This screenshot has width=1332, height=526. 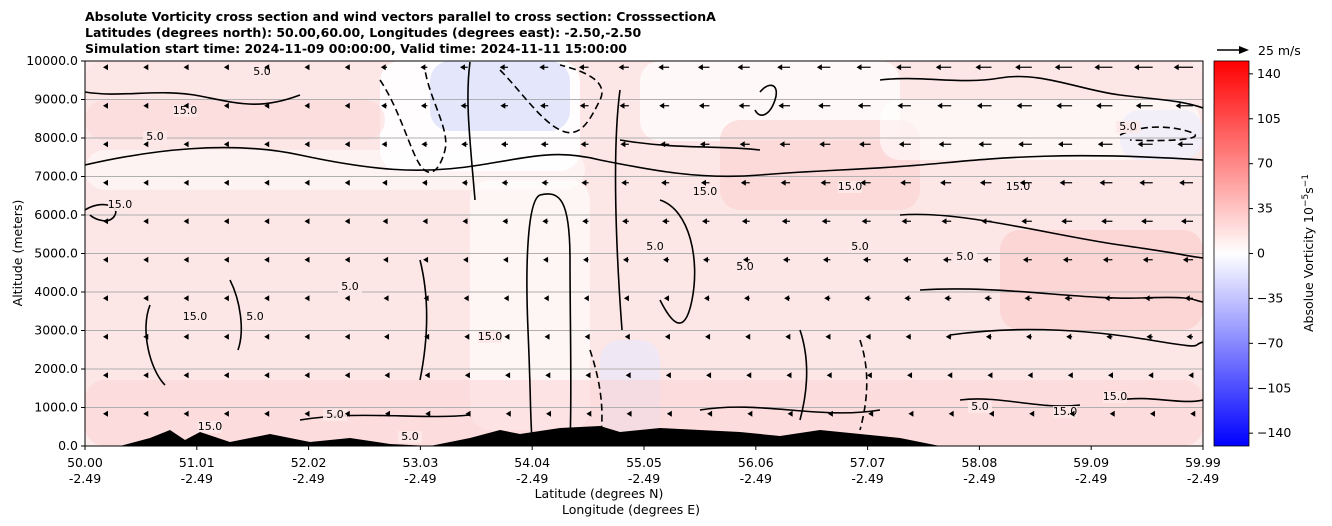 What do you see at coordinates (56, 253) in the screenshot?
I see `y-tick-label: 5000.0` at bounding box center [56, 253].